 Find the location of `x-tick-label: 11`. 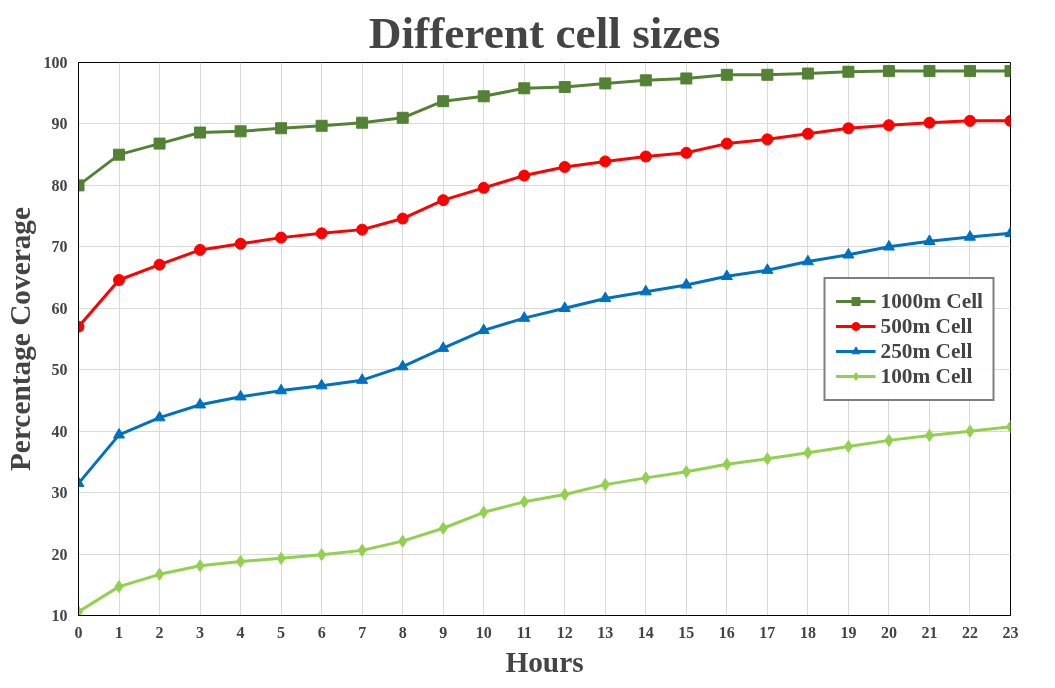

x-tick-label: 11 is located at coordinates (524, 632).